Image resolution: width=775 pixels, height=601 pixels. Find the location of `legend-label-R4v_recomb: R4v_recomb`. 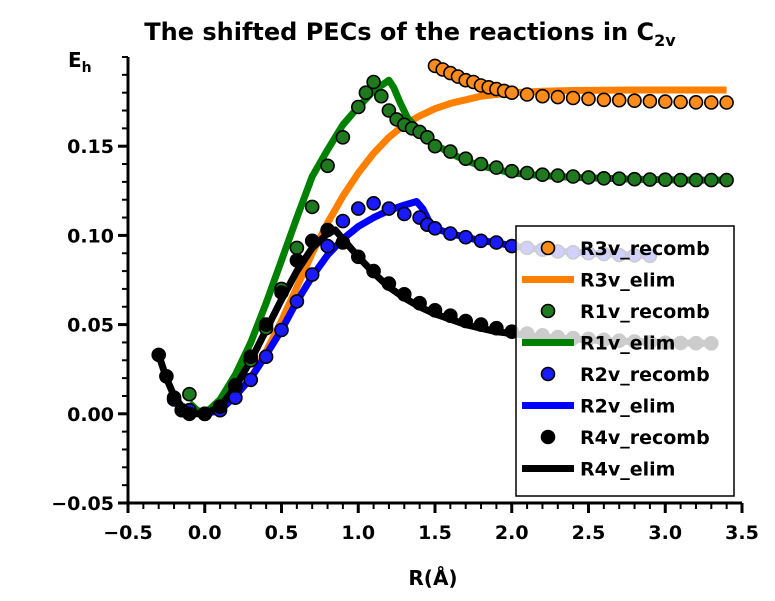

legend-label-R4v_recomb: R4v_recomb is located at coordinates (645, 438).